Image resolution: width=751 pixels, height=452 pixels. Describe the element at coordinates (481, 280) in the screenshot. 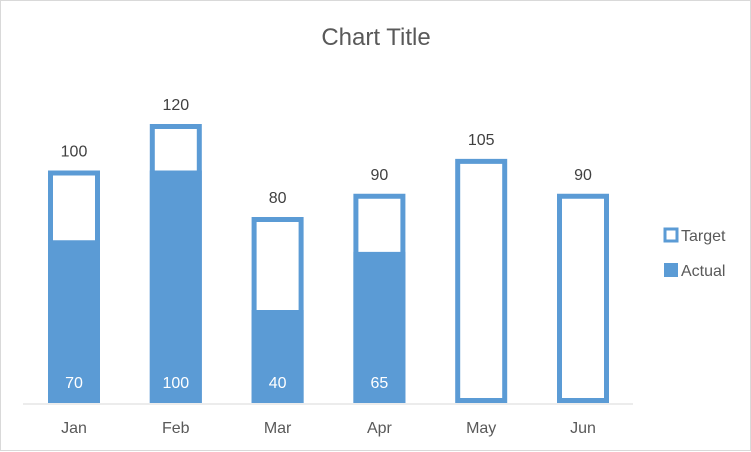

I see `target-bar-may` at that location.